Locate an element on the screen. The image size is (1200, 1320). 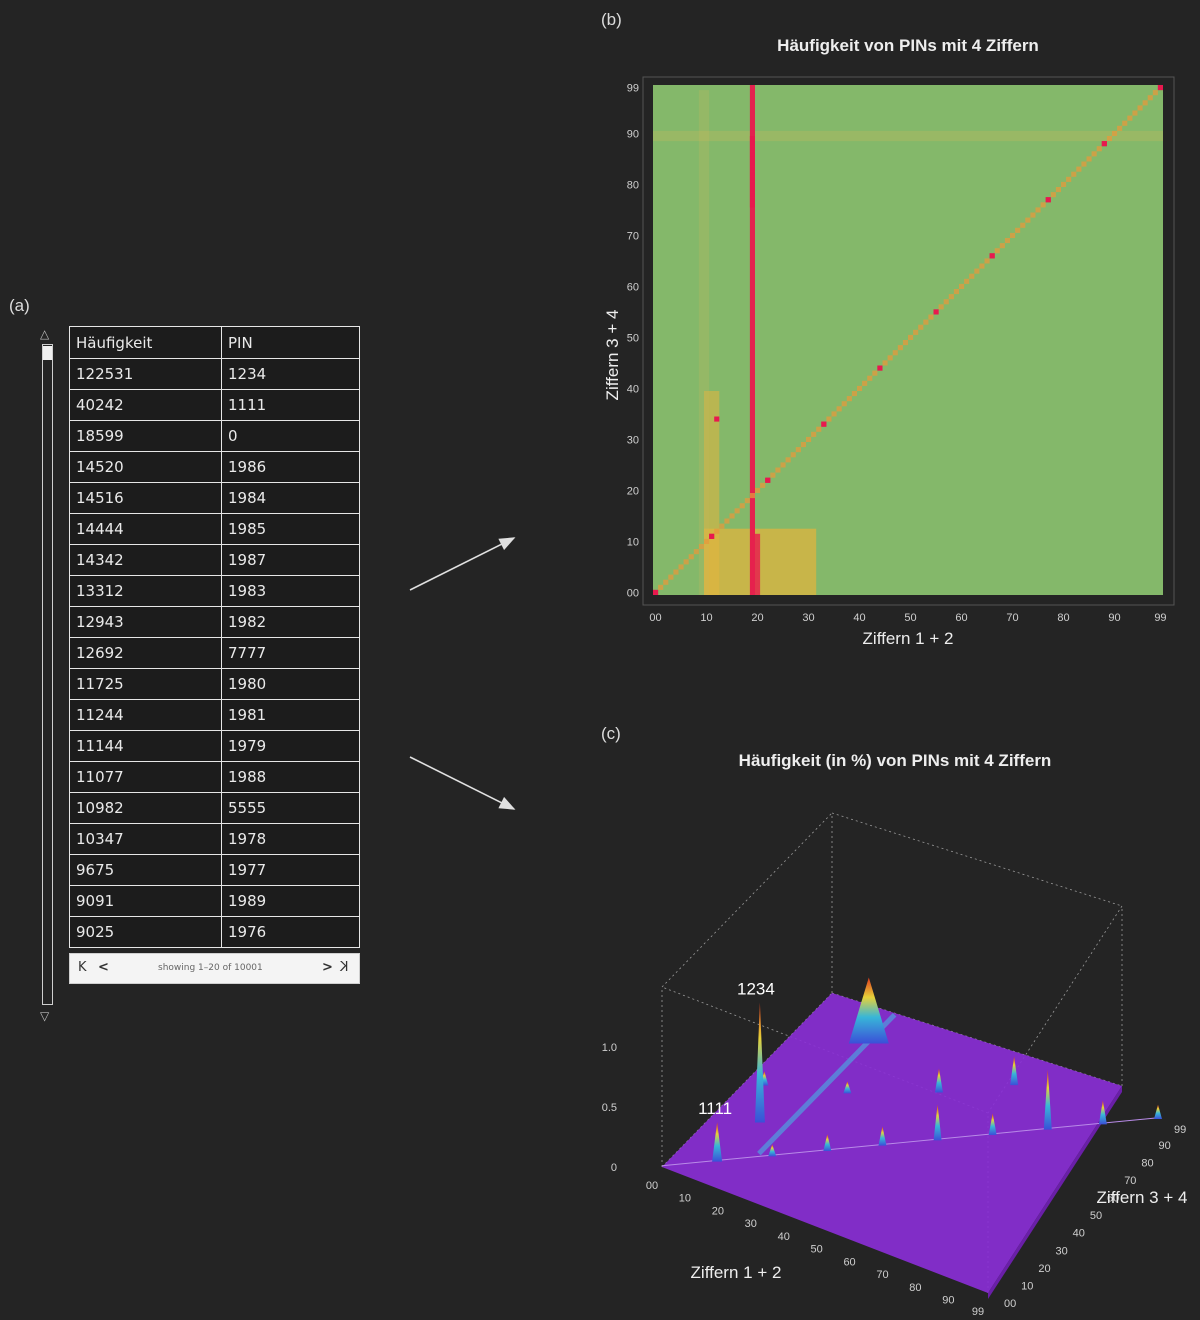
surface-x-tick: 40 is located at coordinates (784, 1237).